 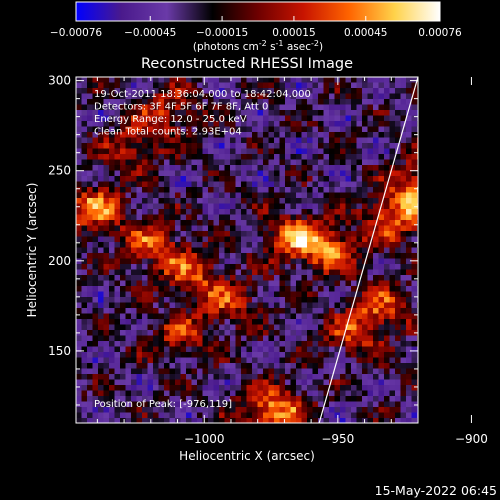 I want to click on y-tick-label: 150, so click(x=59, y=351).